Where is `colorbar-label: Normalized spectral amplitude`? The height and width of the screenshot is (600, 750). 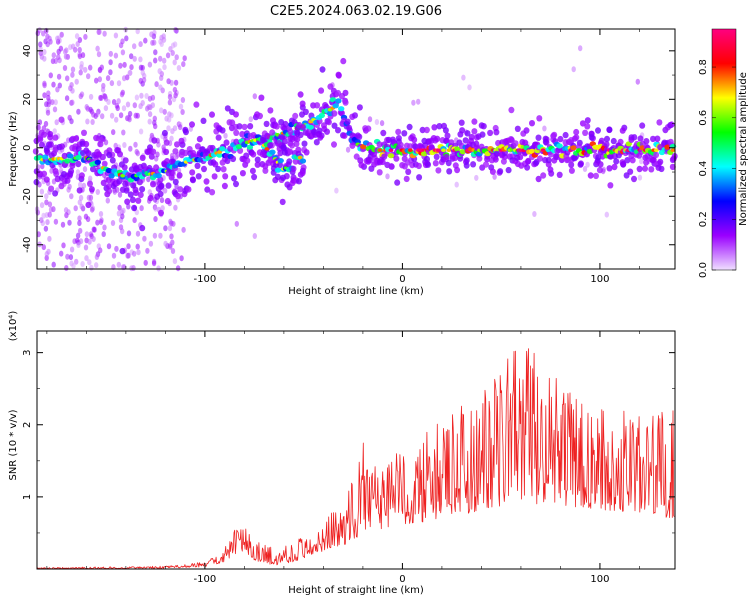 colorbar-label: Normalized spectral amplitude is located at coordinates (743, 149).